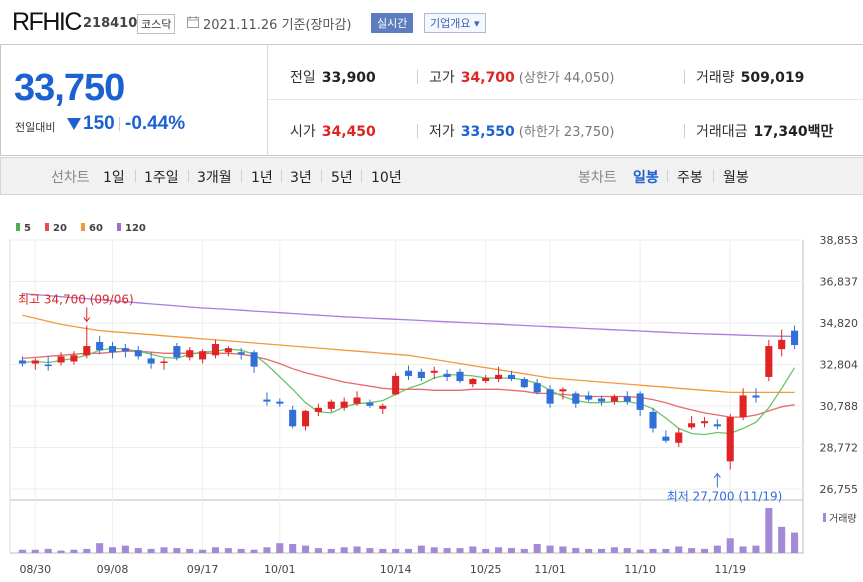  I want to click on legend-label: 120, so click(135, 228).